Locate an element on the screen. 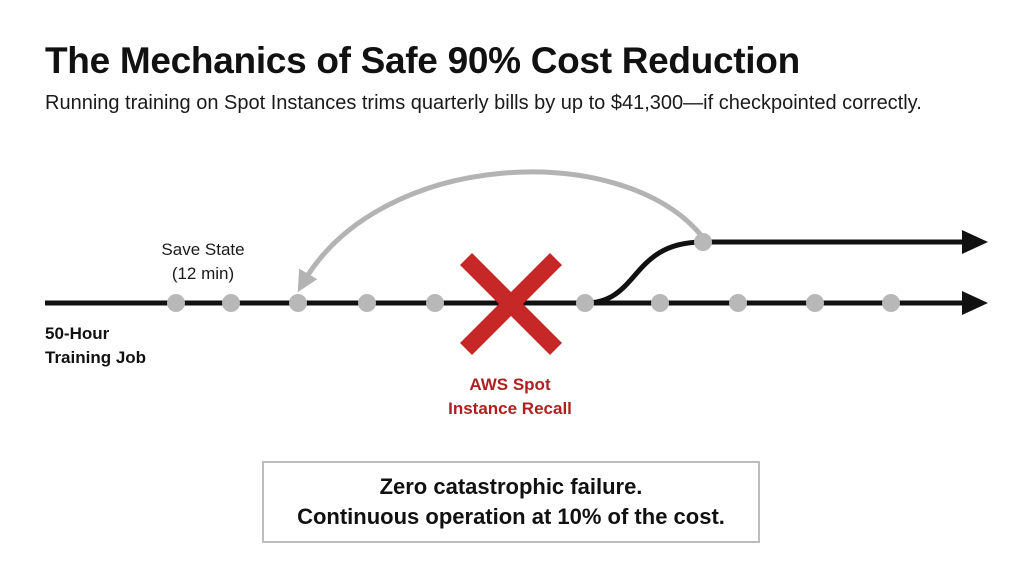 This screenshot has height=571, width=1024. training-job-line1: 50-Hour is located at coordinates (77, 333).